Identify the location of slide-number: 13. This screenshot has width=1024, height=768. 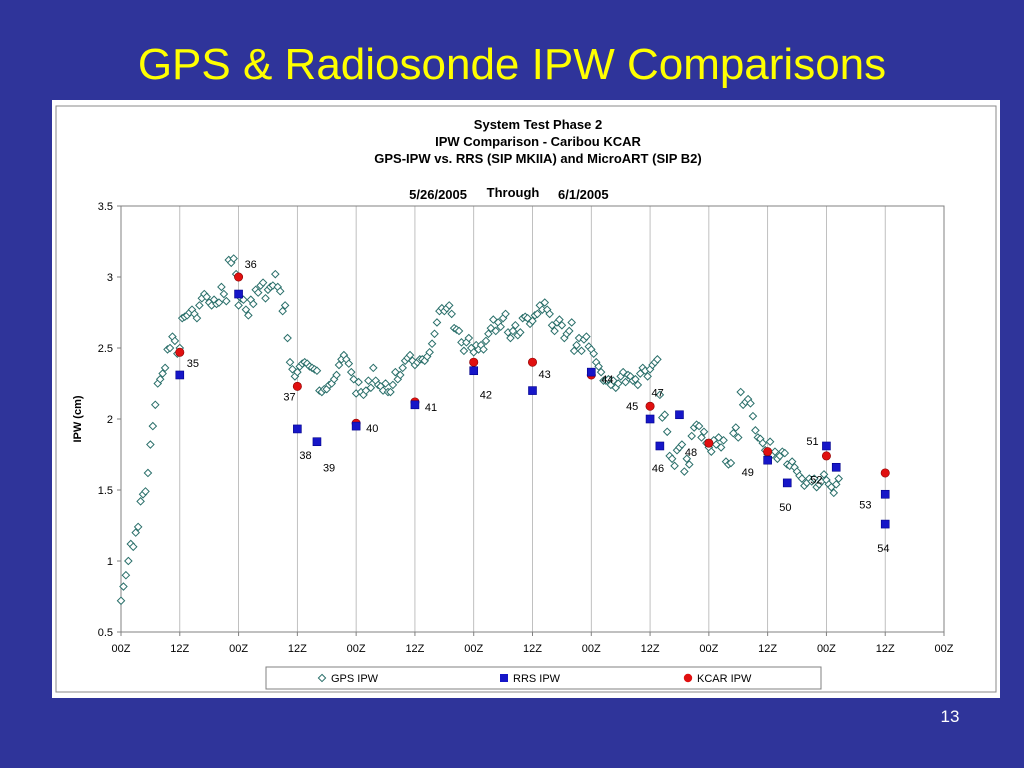
(950, 716).